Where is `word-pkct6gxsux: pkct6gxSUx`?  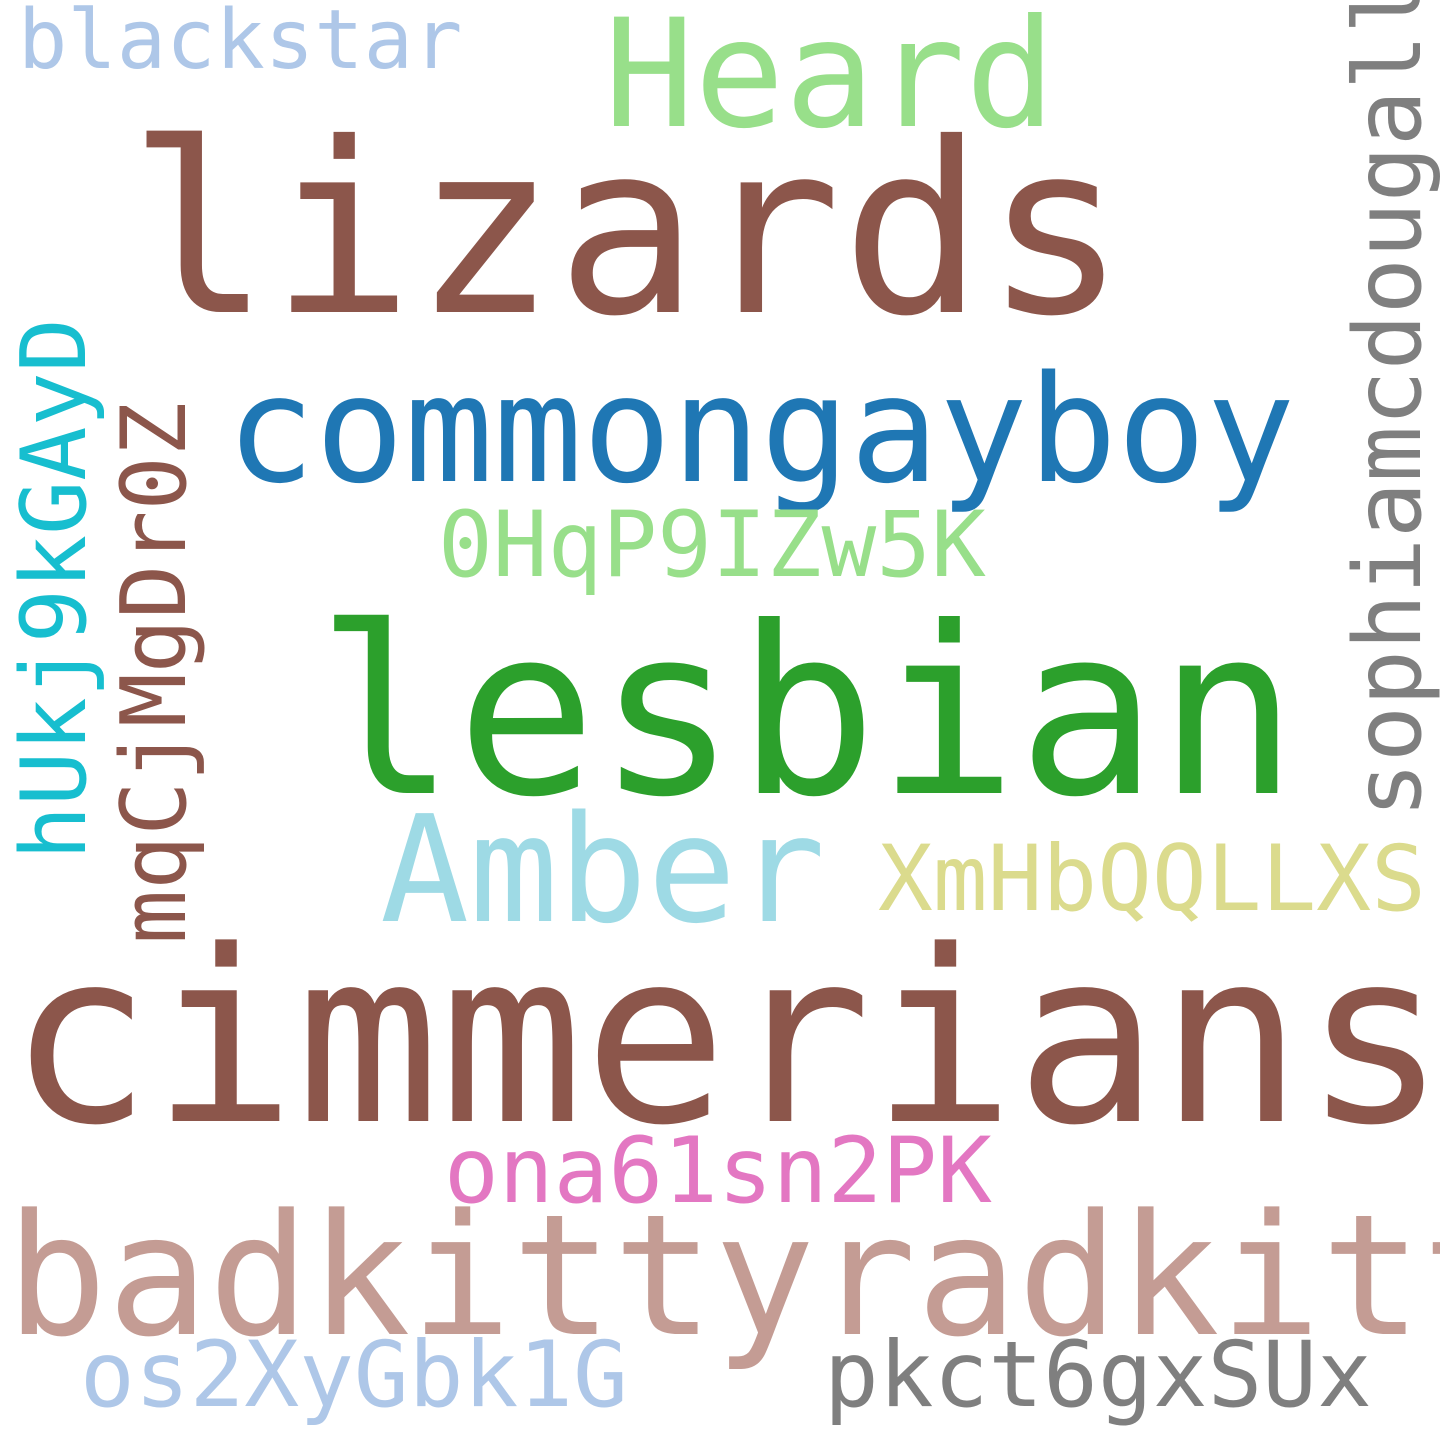
word-pkct6gxsux: pkct6gxSUx is located at coordinates (1098, 1375).